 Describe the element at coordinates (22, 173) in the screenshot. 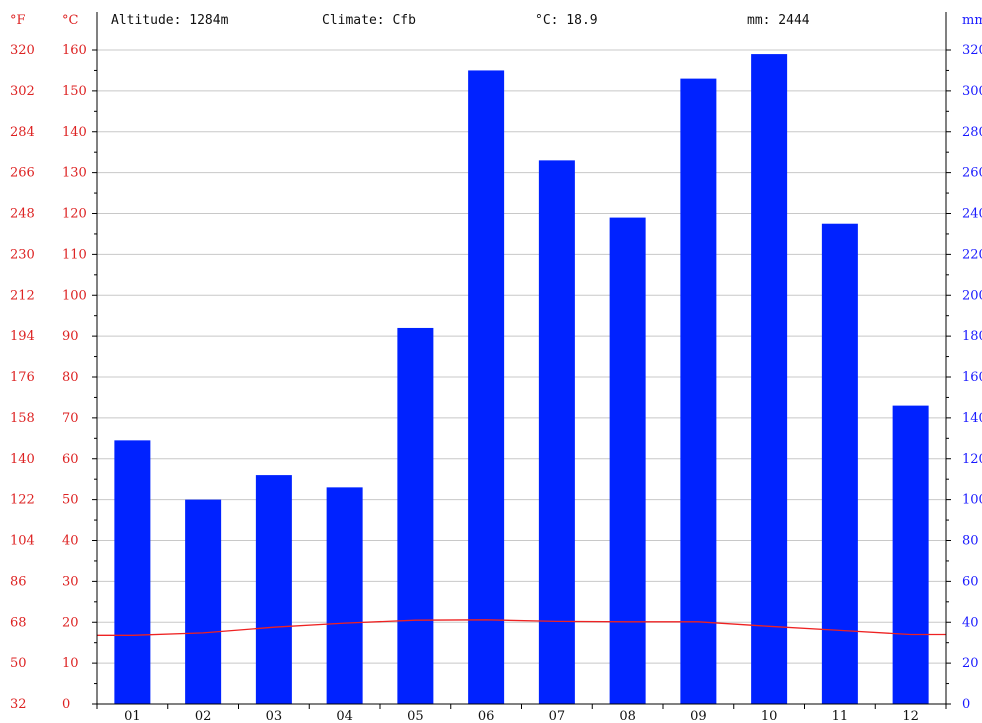

I see `fahrenheit-tick-label: 266` at that location.